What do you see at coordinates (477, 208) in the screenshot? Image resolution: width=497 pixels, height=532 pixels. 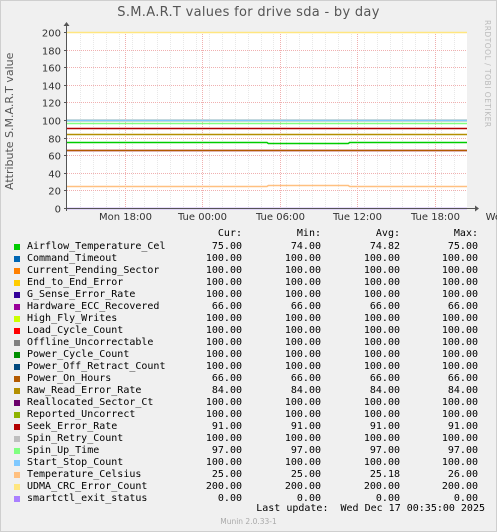 I see `x-axis-arrow` at bounding box center [477, 208].